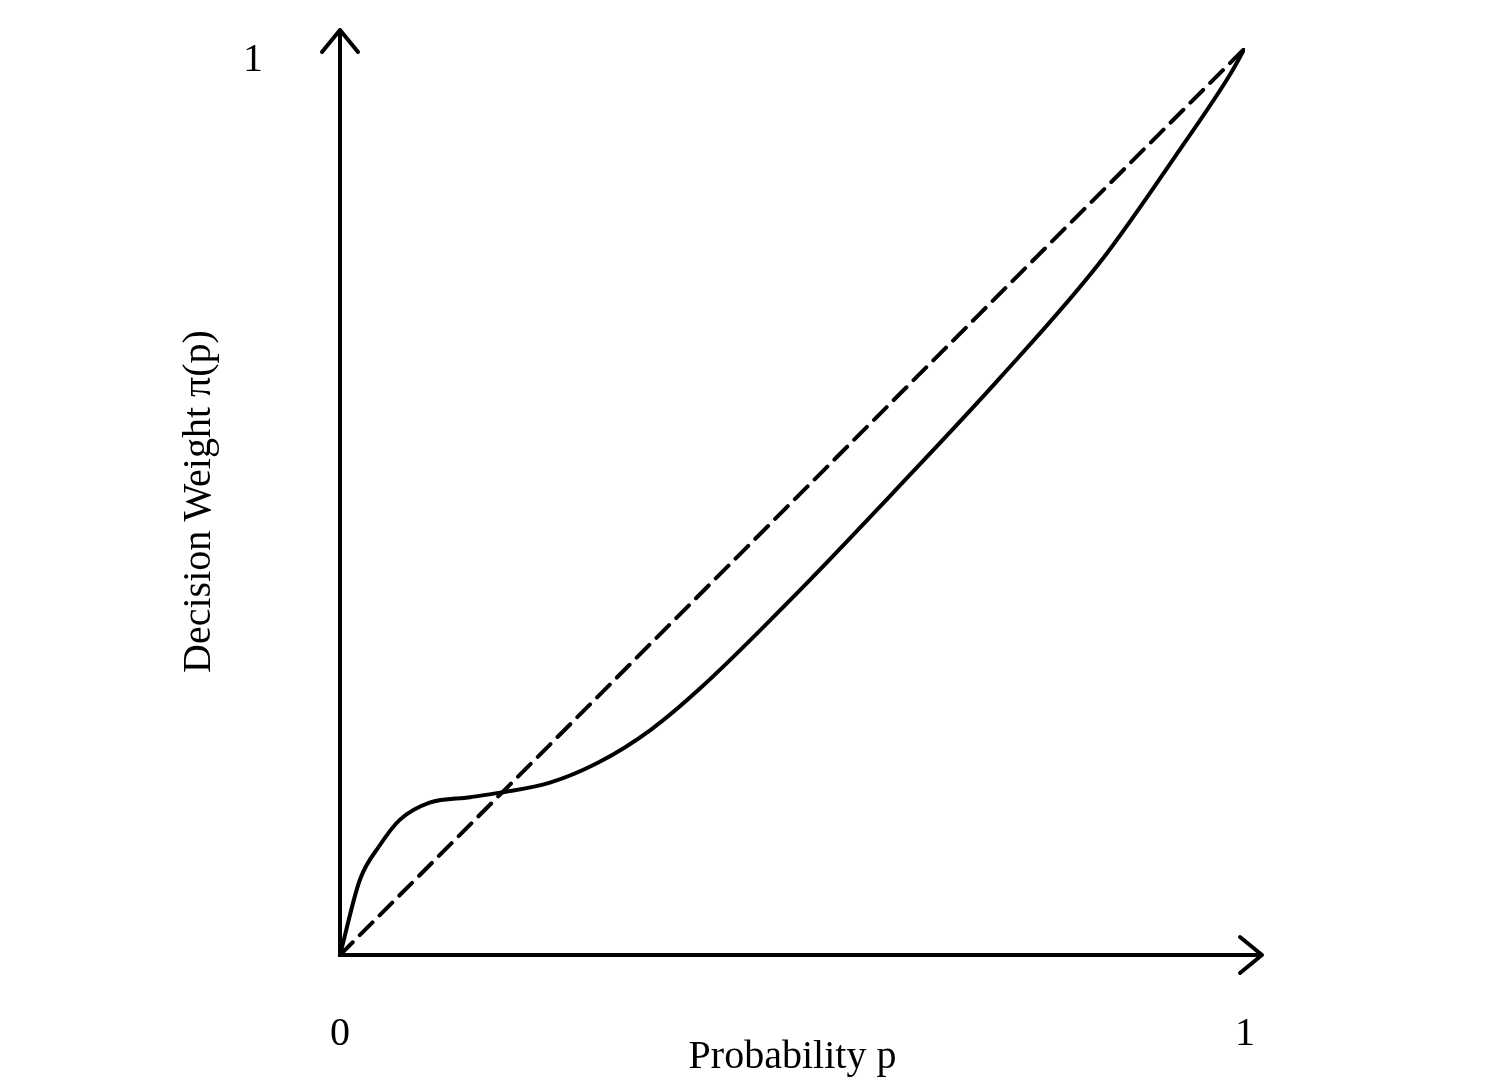 This screenshot has width=1487, height=1081. What do you see at coordinates (792, 1054) in the screenshot?
I see `x-axis-title: Probability p` at bounding box center [792, 1054].